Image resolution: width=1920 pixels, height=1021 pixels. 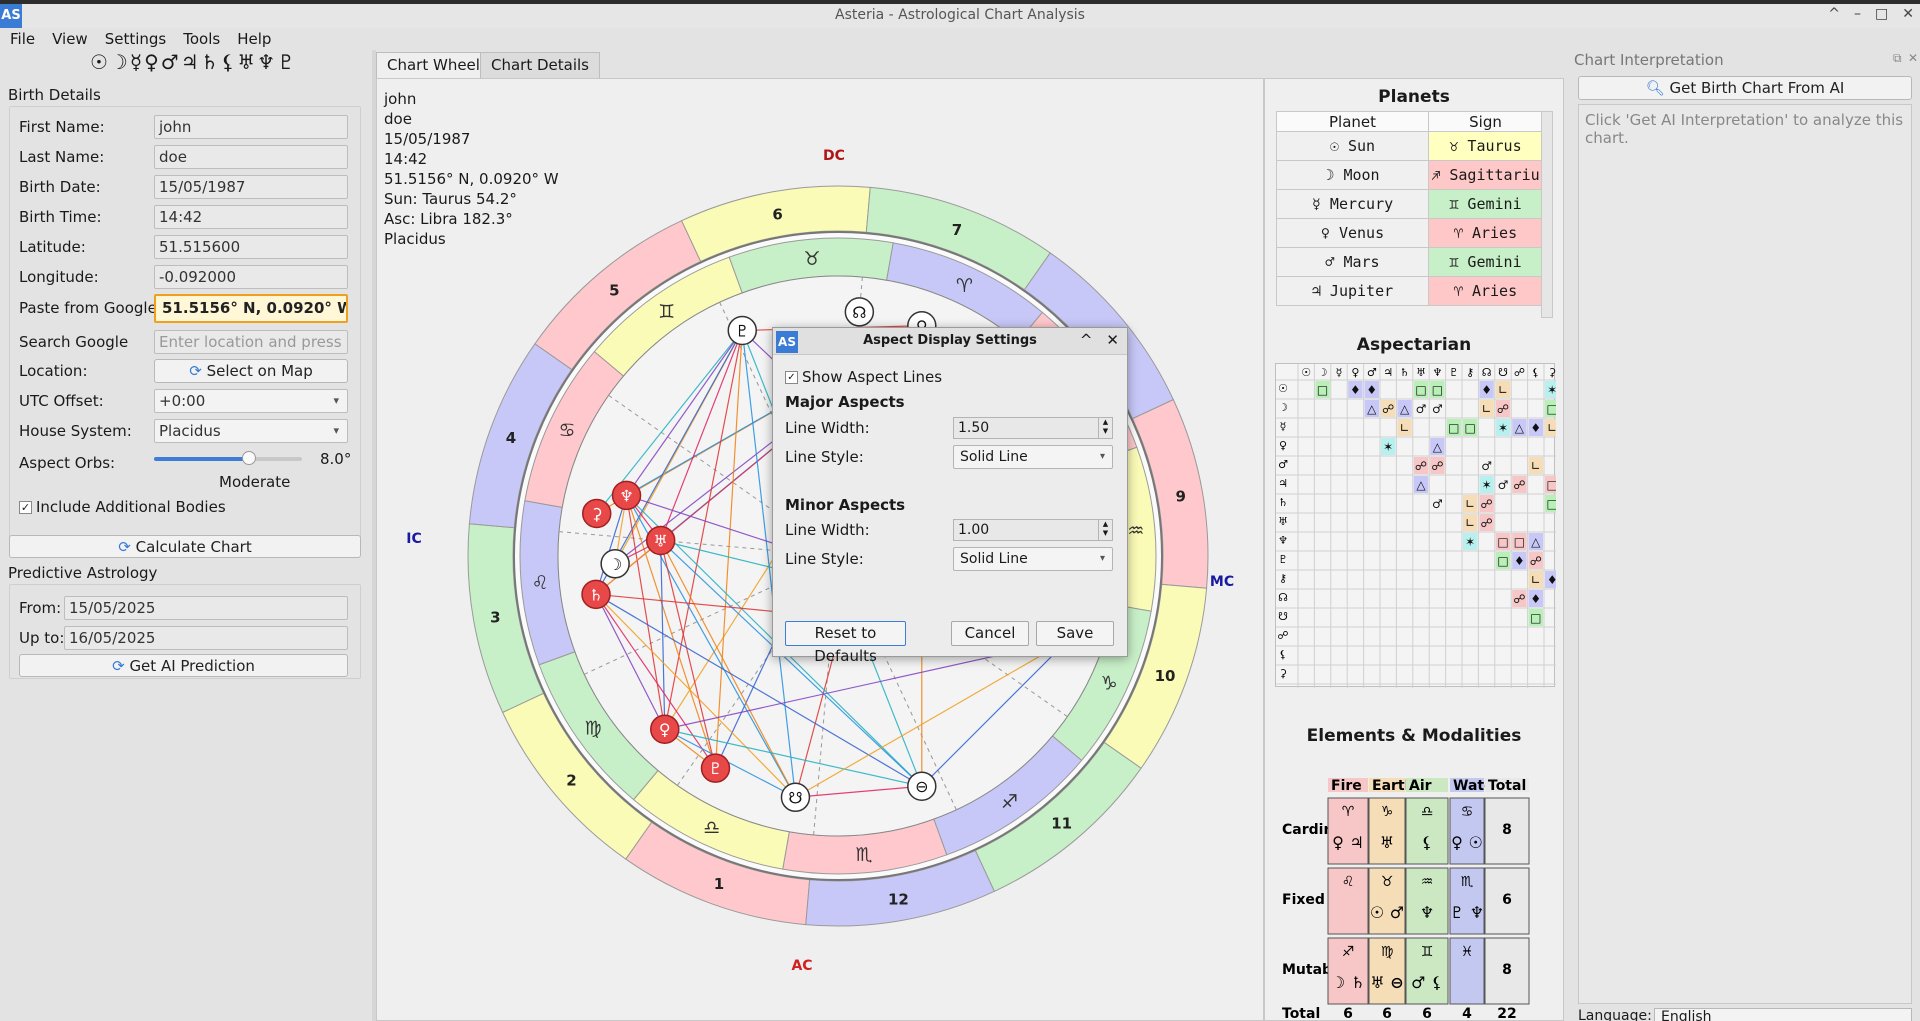 What do you see at coordinates (1409, 233) in the screenshot?
I see `planet-row: ♀ Venus ♈ Aries` at bounding box center [1409, 233].